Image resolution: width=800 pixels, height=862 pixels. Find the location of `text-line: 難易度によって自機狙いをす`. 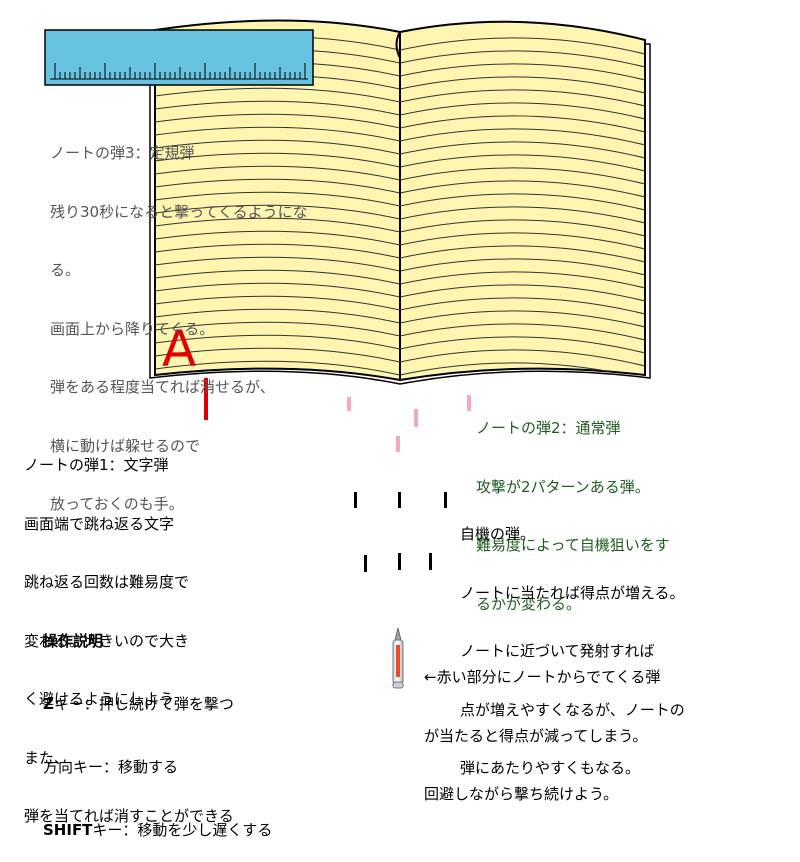

text-line: 難易度によって自機狙いをす is located at coordinates (573, 545).